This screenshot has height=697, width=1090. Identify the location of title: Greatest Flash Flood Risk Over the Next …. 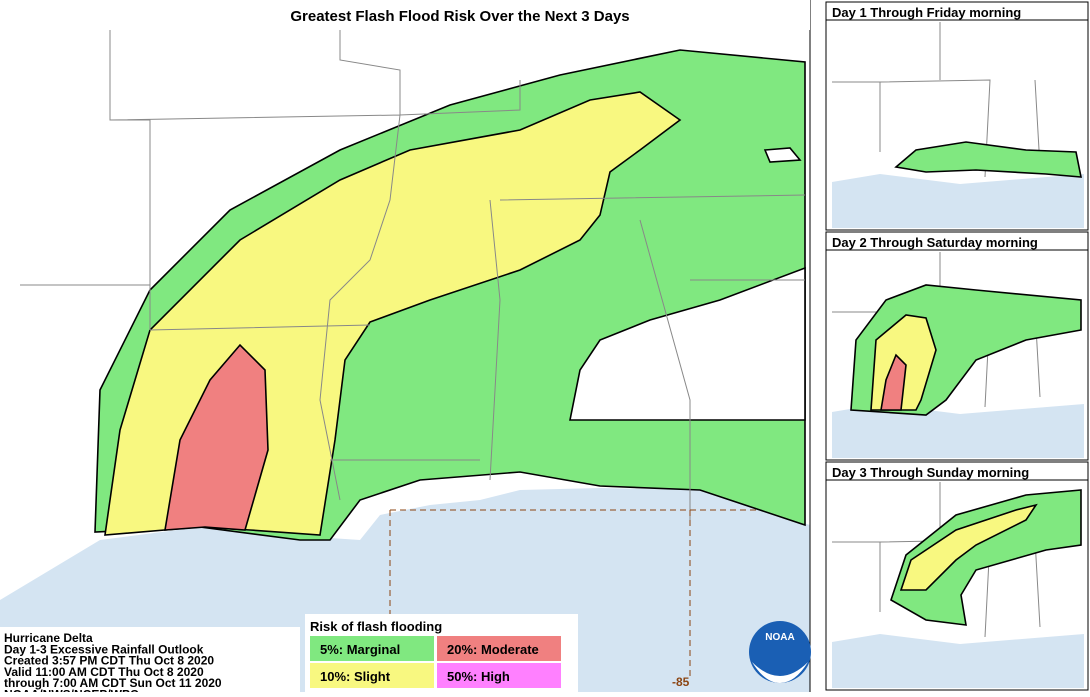
(459, 16).